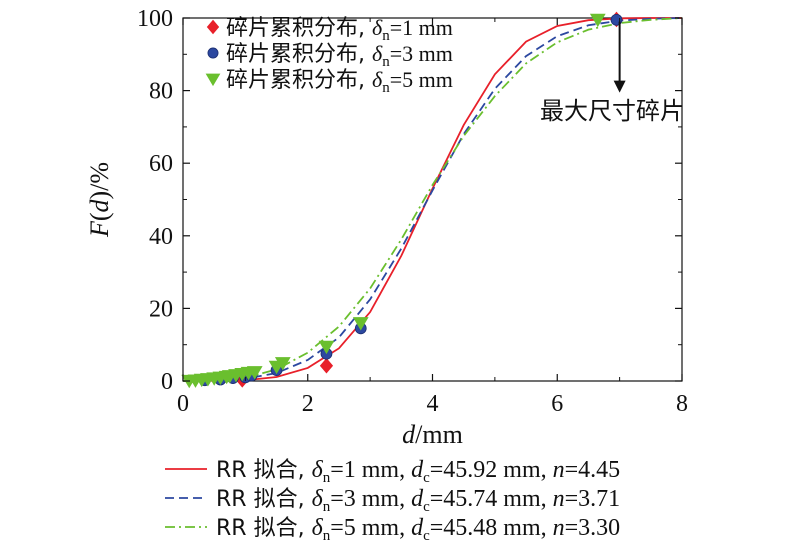 This screenshot has height=552, width=800. What do you see at coordinates (167, 382) in the screenshot?
I see `y-tick-label: 0` at bounding box center [167, 382].